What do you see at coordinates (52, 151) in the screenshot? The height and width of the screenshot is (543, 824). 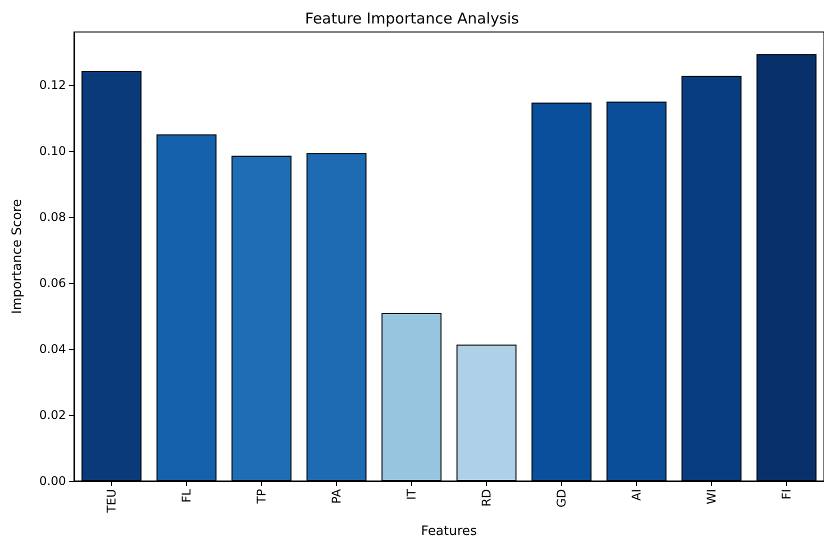 I see `y-tick-label: 0.10` at bounding box center [52, 151].